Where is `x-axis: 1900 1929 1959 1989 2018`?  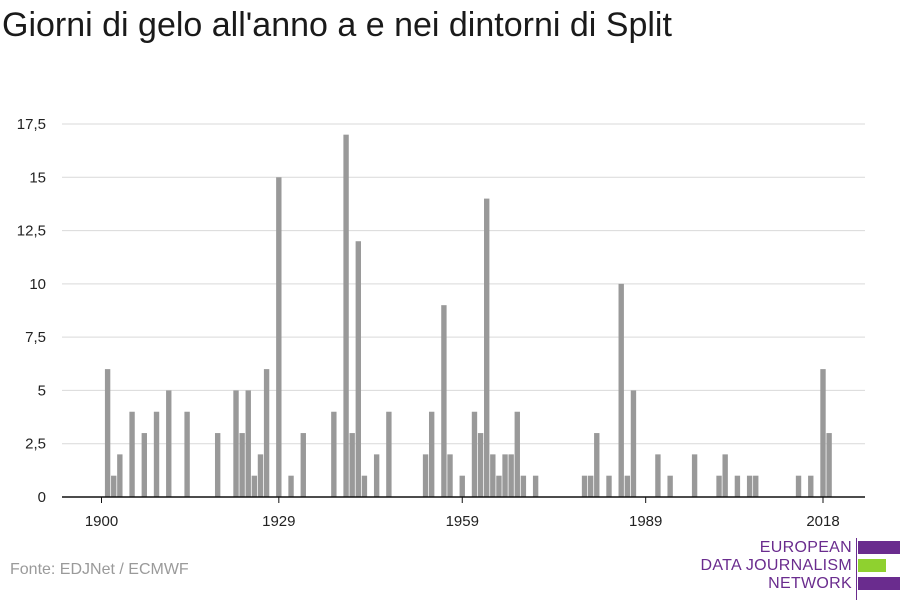
x-axis: 1900 1929 1959 1989 2018 is located at coordinates (463, 513).